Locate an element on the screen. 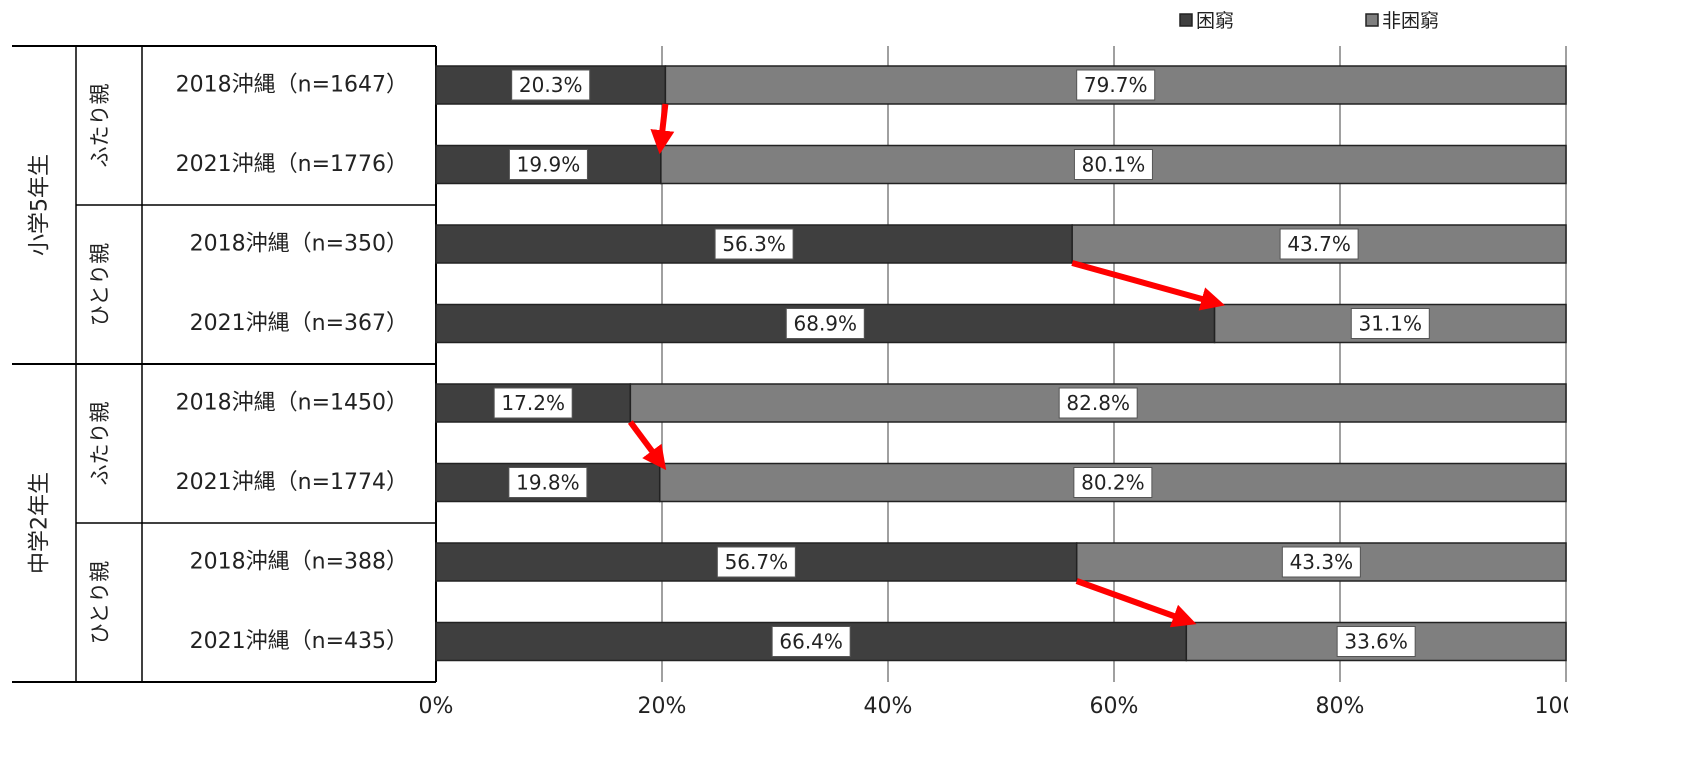  data-label-1-1: 80.1% is located at coordinates (1114, 165).